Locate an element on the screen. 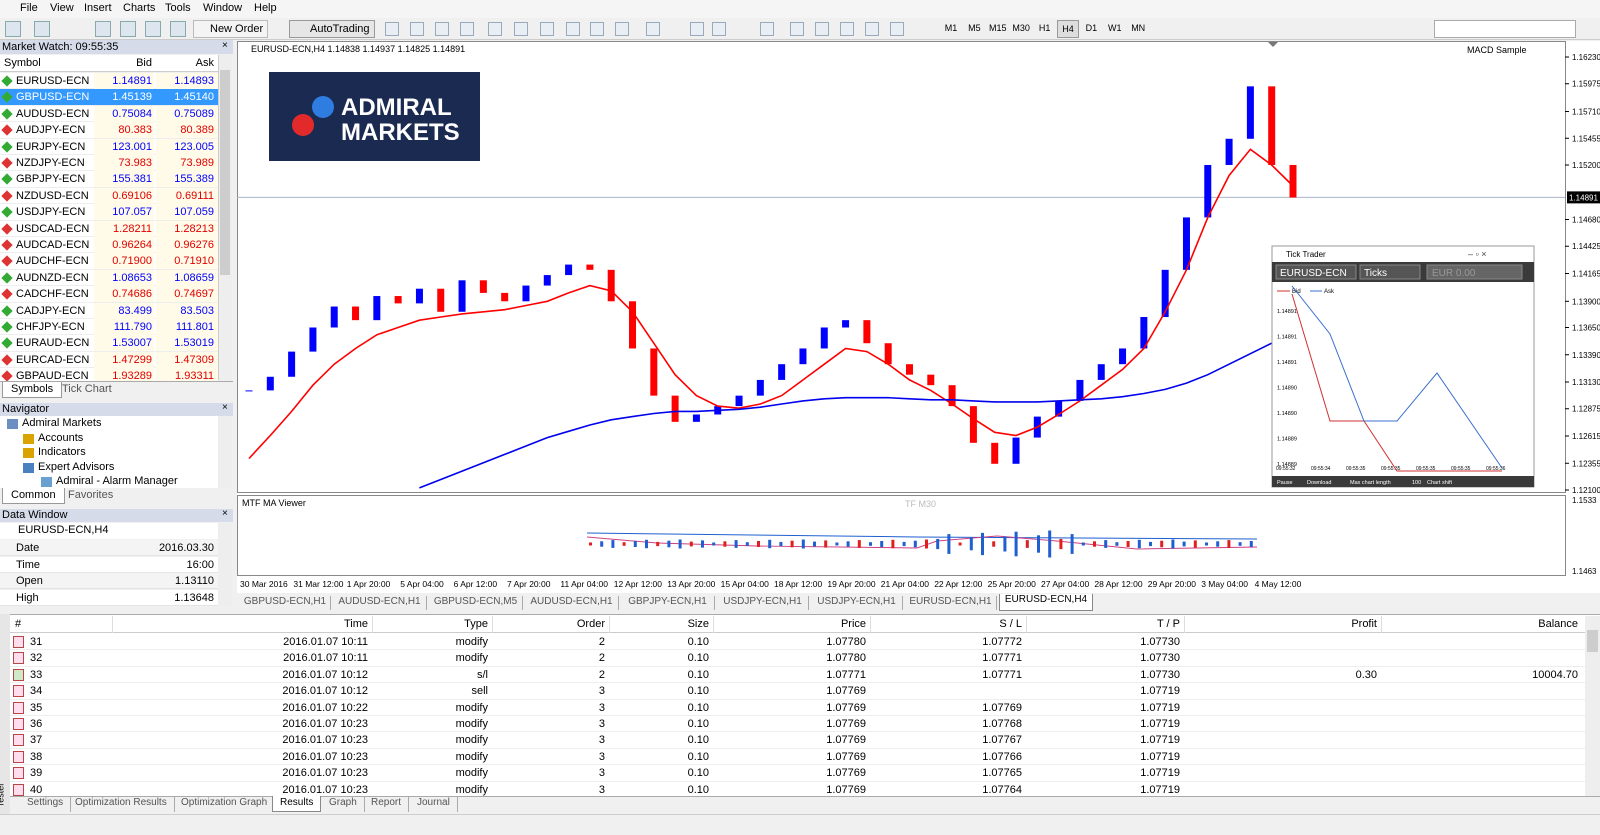 The width and height of the screenshot is (1600, 835). timeframe-button: M30 is located at coordinates (1021, 28).